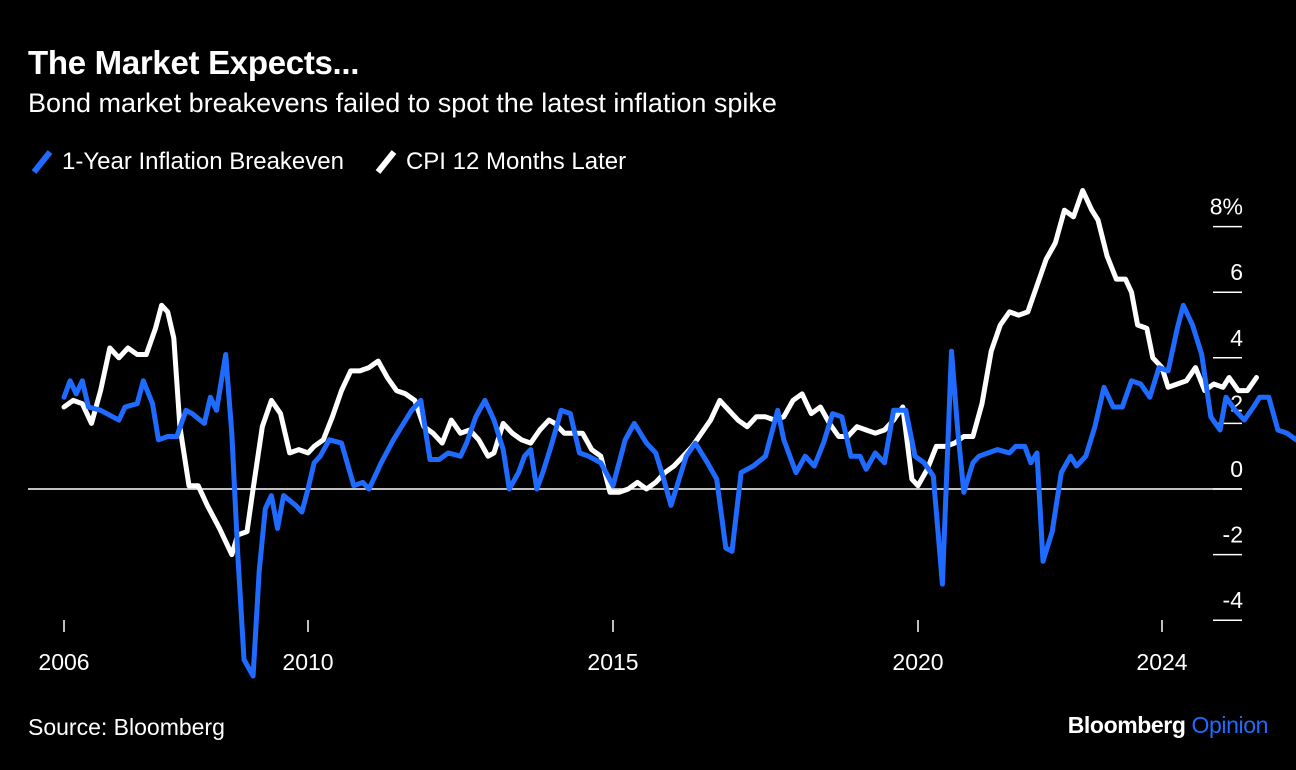  What do you see at coordinates (126, 727) in the screenshot?
I see `source-note: Source: Bloomberg` at bounding box center [126, 727].